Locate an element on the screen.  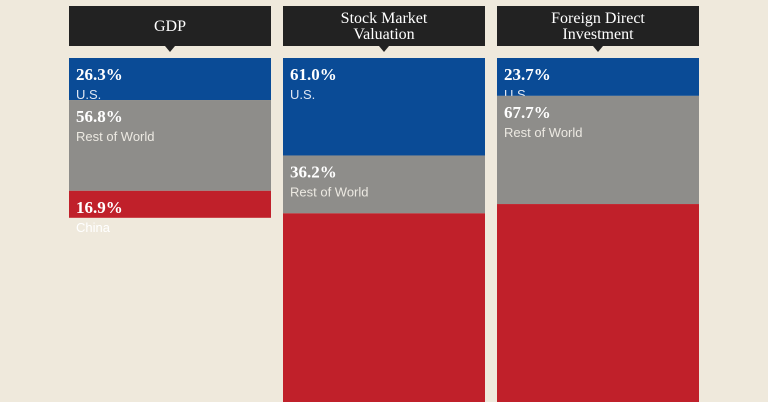
value-label-u-s-: 23.7% is located at coordinates (527, 74).